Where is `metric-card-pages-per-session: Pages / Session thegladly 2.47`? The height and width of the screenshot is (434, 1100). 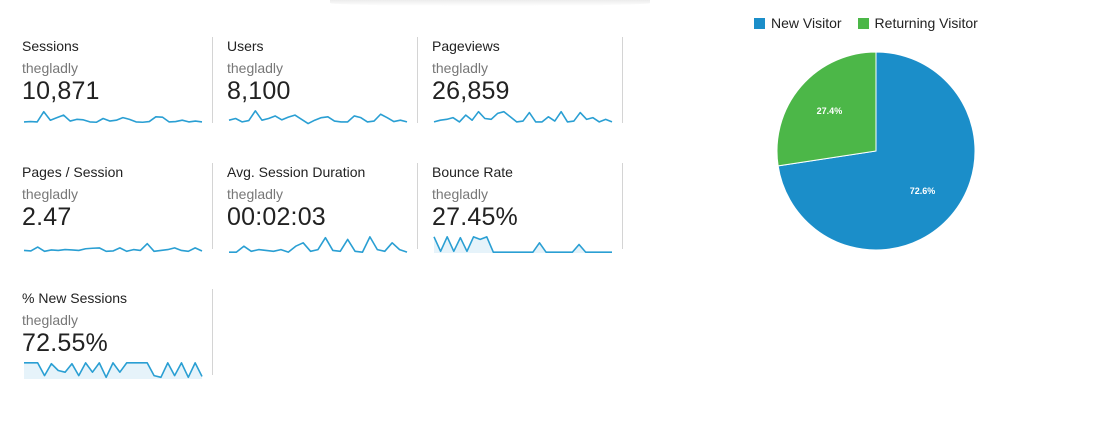
metric-card-pages-per-session: Pages / Session thegladly 2.47 is located at coordinates (120, 226).